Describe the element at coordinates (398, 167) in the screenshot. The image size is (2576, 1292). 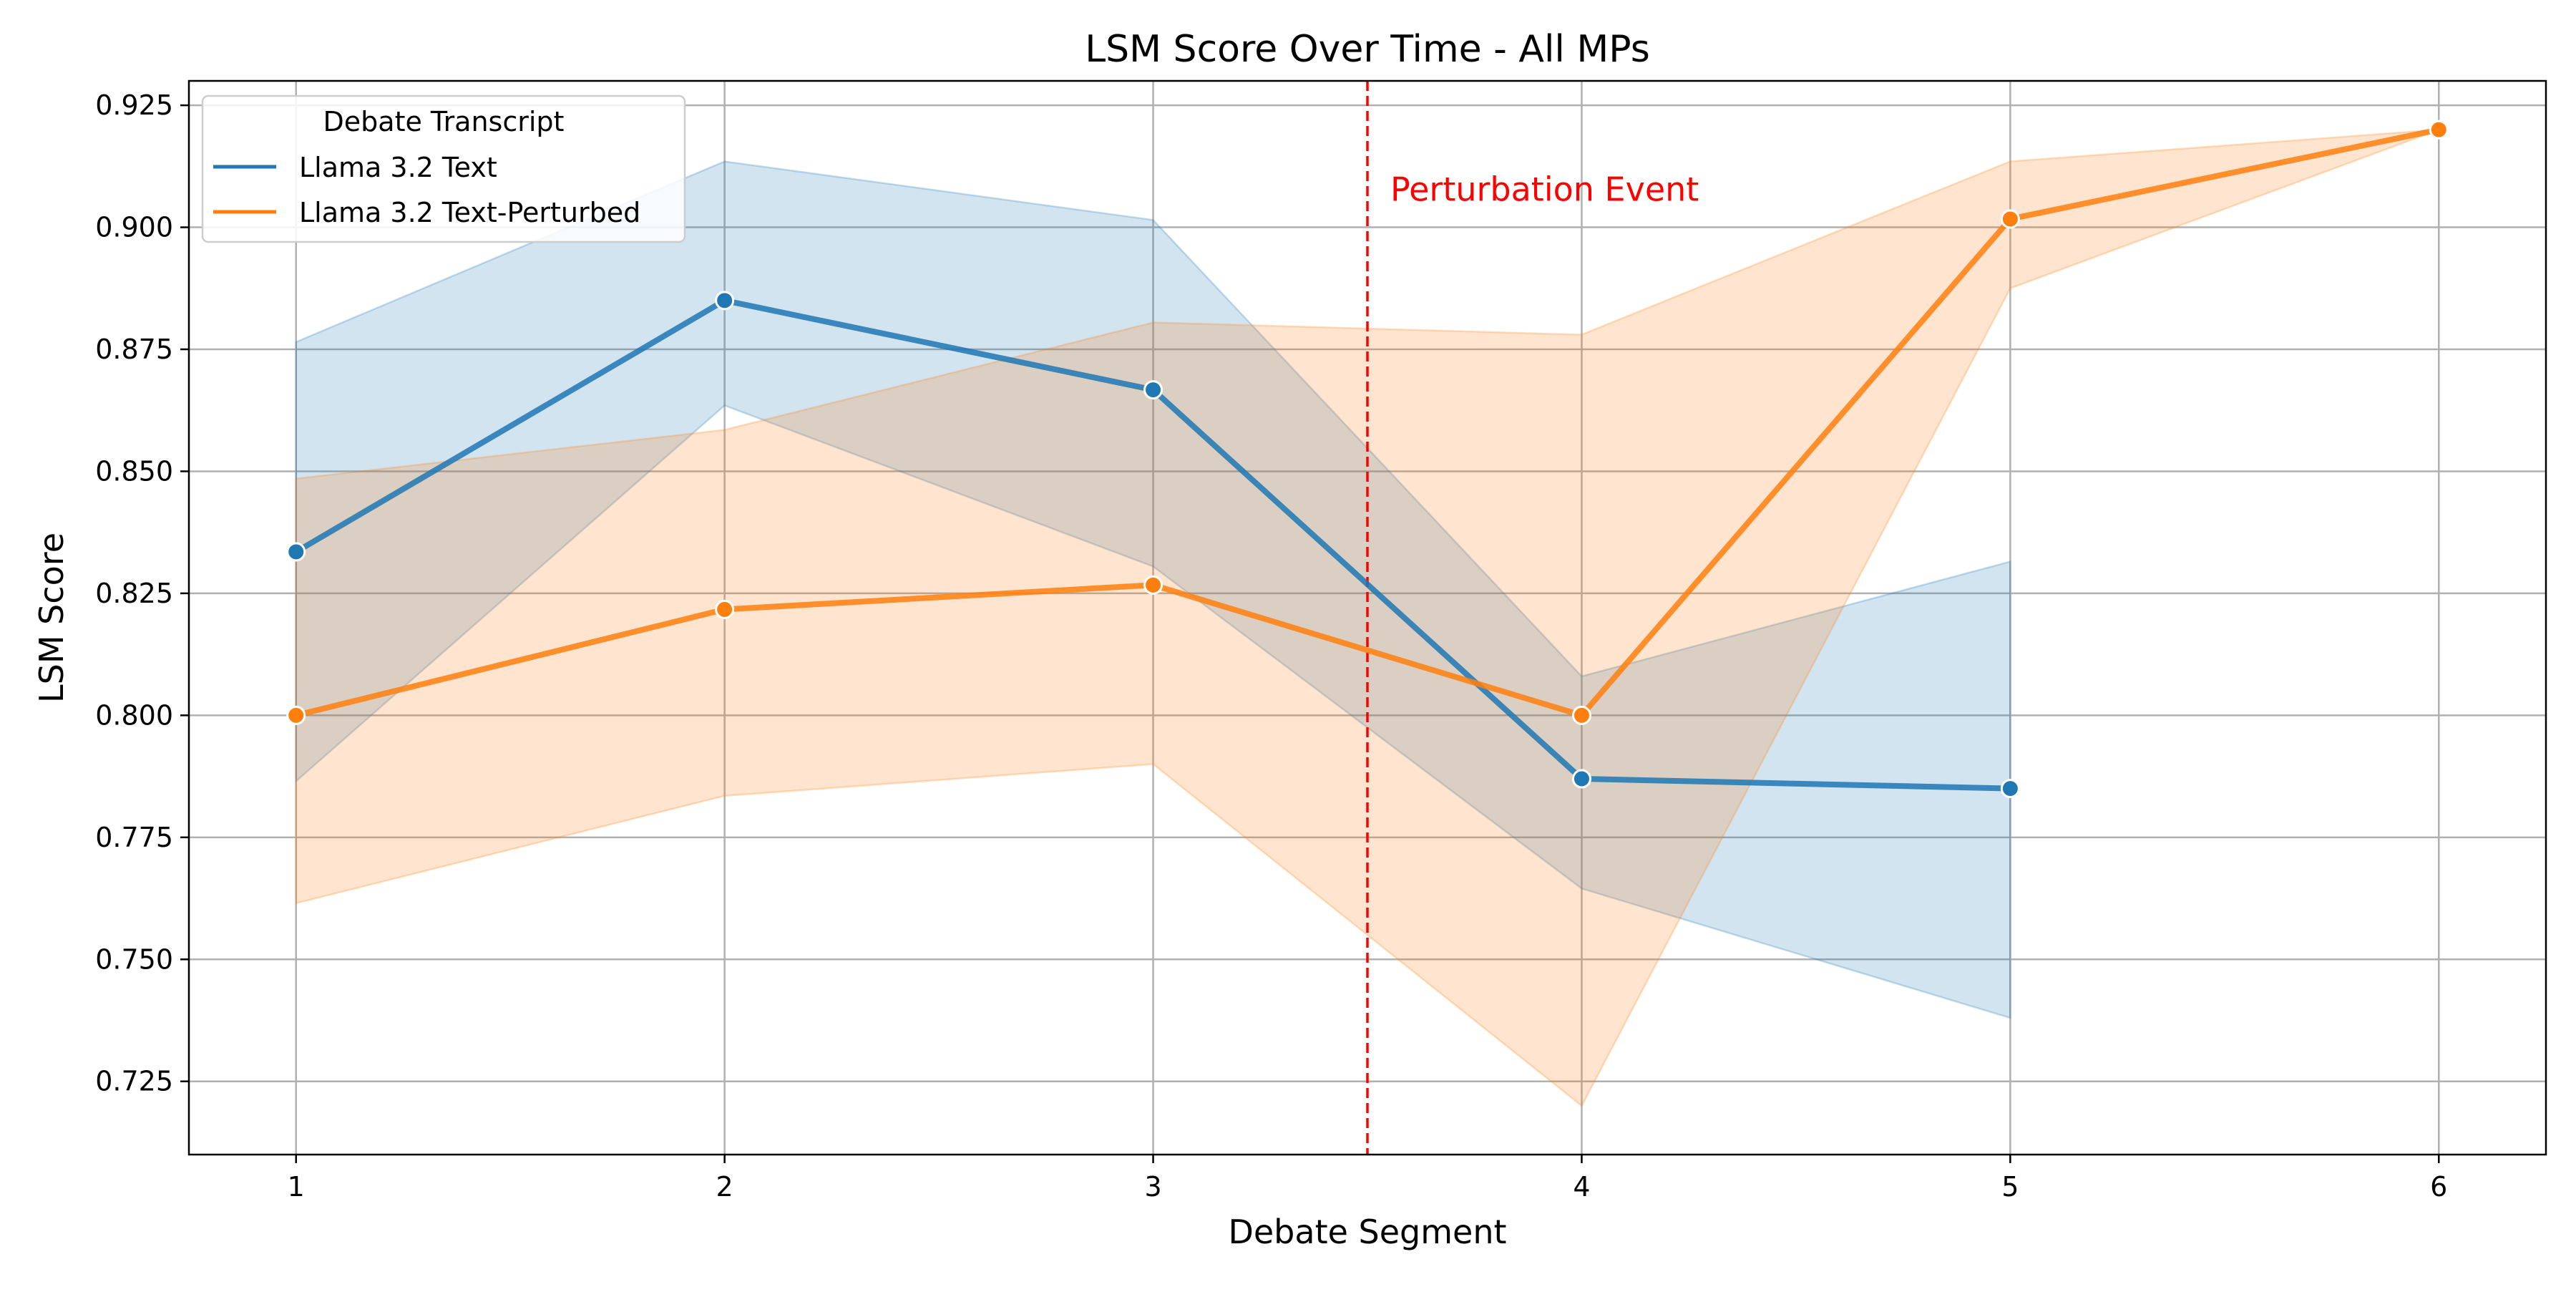
I see `legend-entry: Llama 3.2 Text` at that location.